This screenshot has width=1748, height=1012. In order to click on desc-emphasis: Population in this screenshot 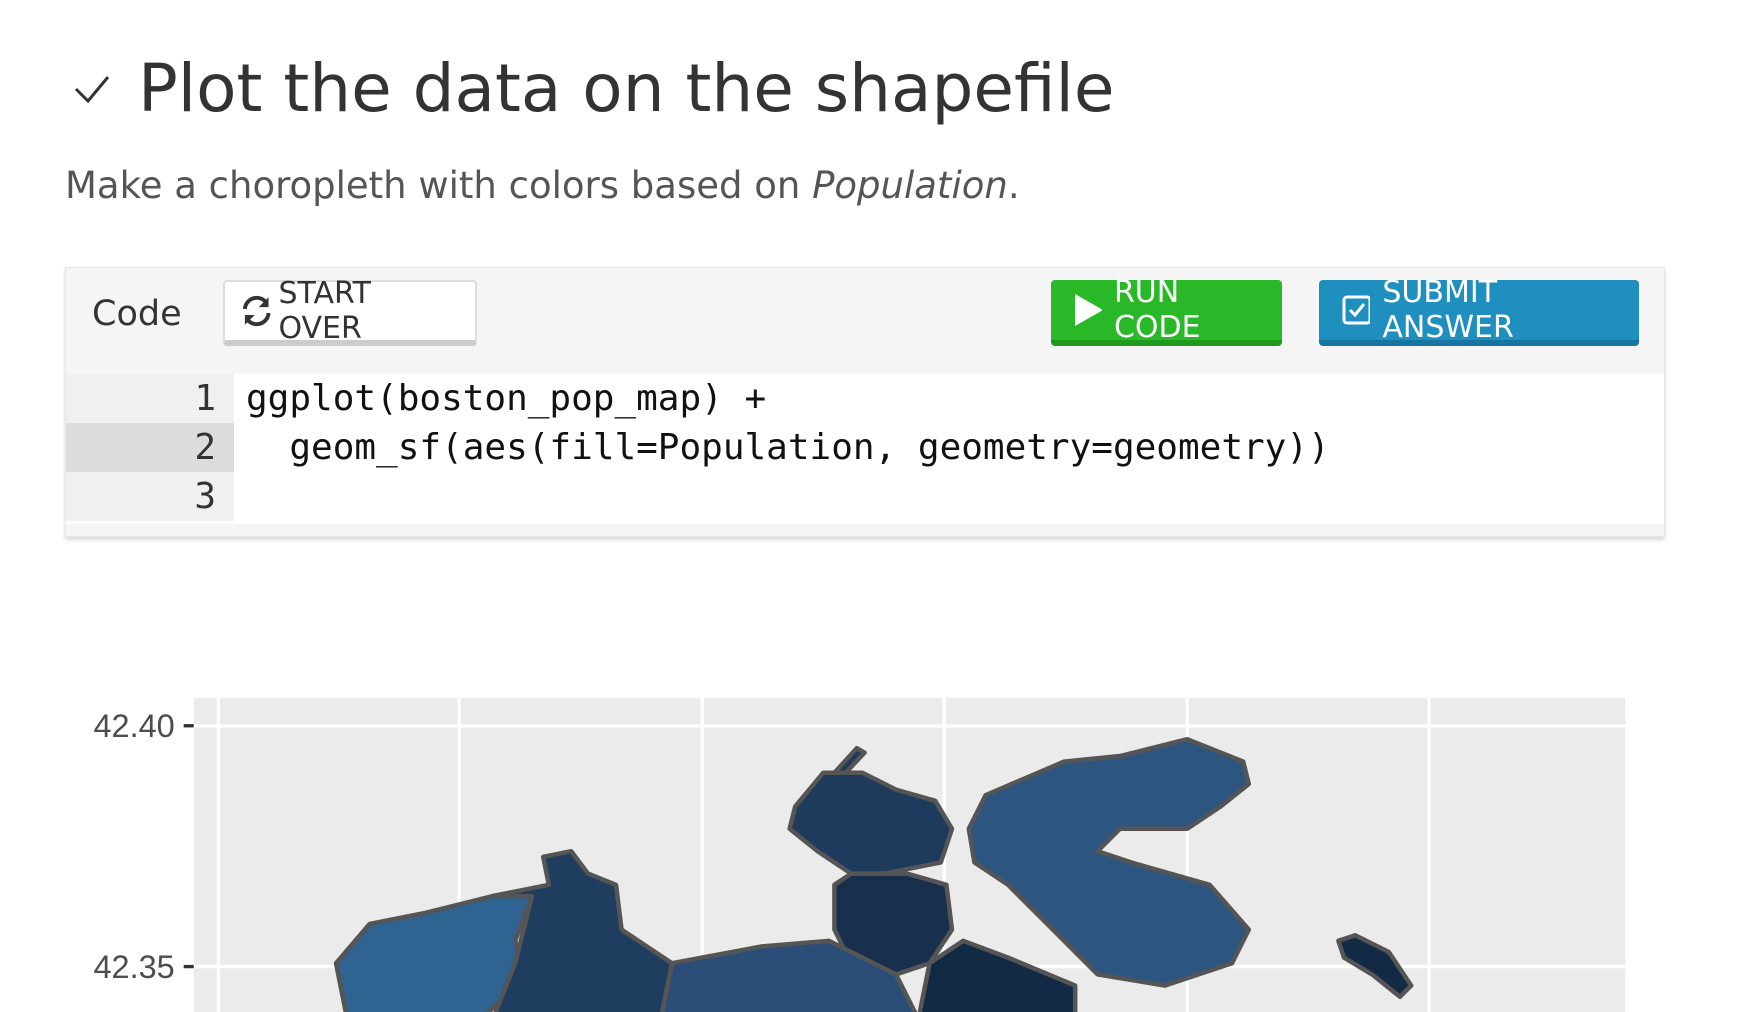, I will do `click(910, 185)`.